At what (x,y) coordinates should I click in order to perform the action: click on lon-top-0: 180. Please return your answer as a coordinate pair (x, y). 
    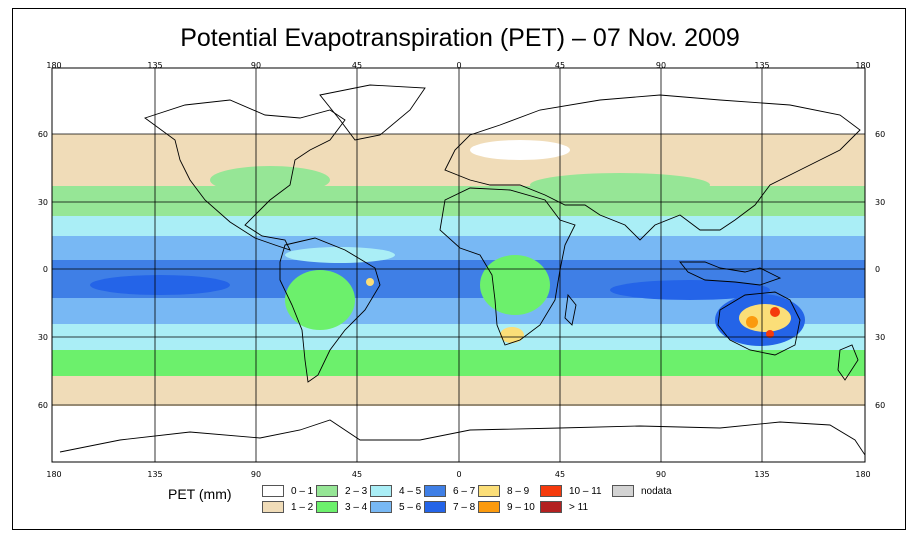
    Looking at the image, I should click on (53, 65).